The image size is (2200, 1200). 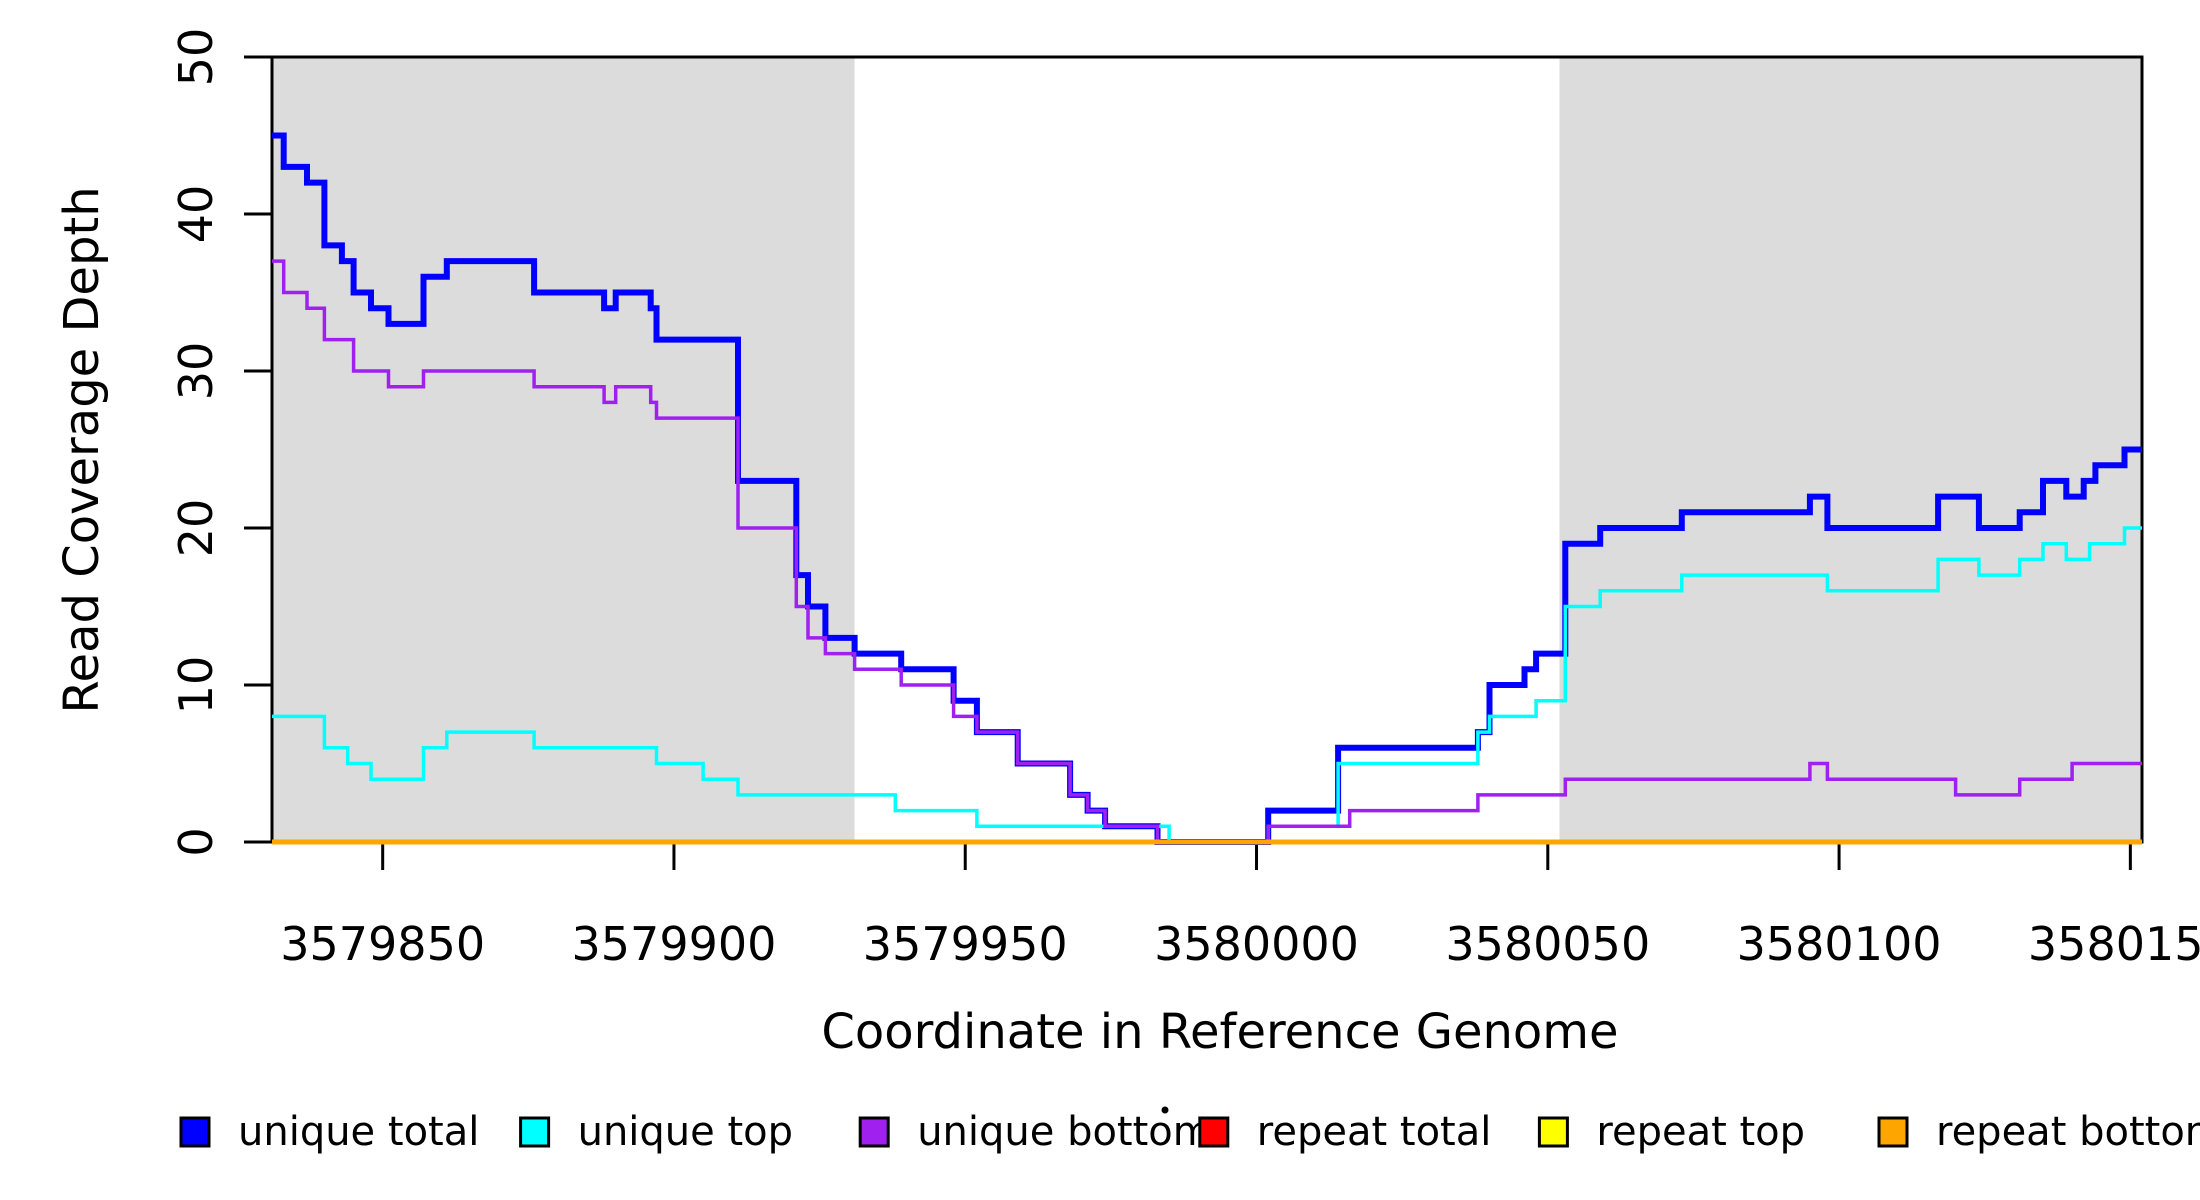 What do you see at coordinates (196, 214) in the screenshot?
I see `y-tick-label: 40` at bounding box center [196, 214].